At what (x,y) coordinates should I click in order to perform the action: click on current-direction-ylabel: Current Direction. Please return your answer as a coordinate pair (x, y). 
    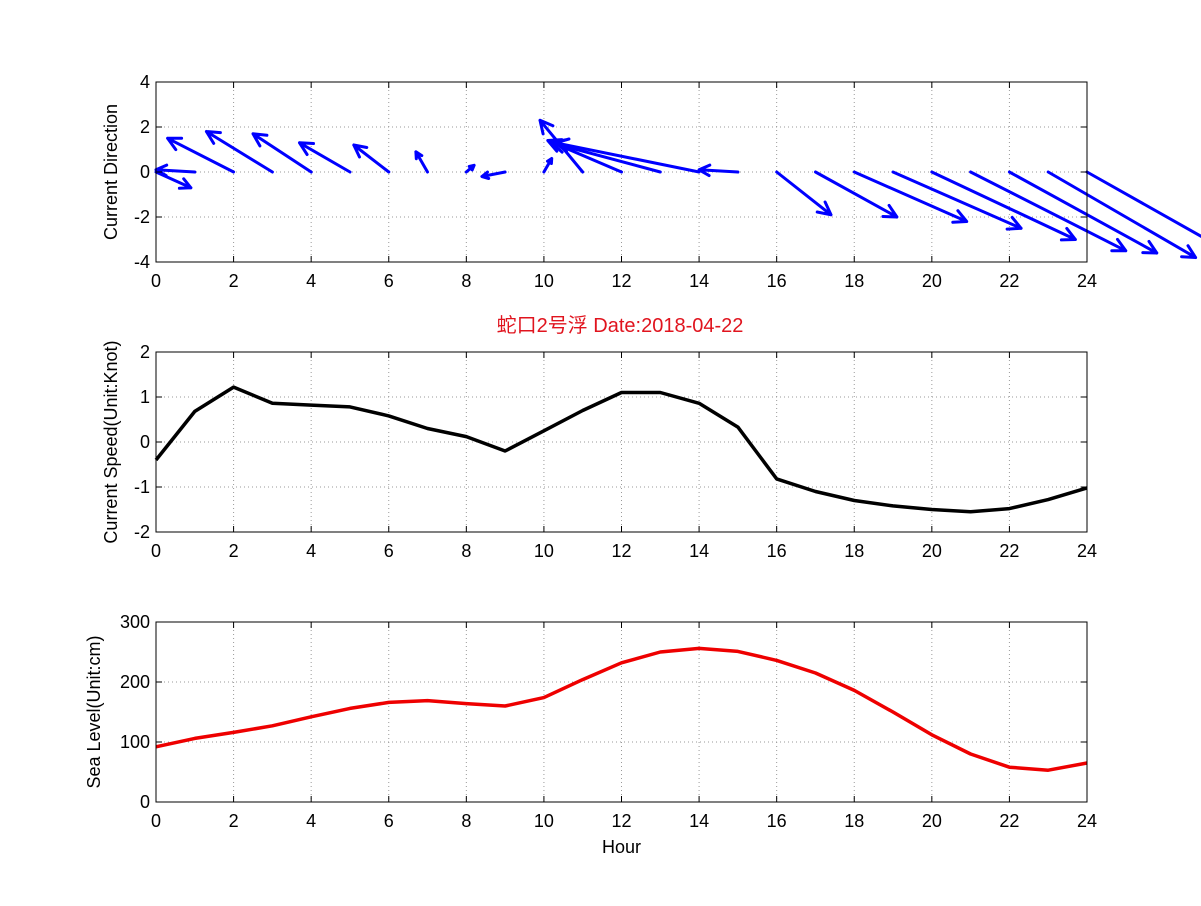
    Looking at the image, I should click on (111, 172).